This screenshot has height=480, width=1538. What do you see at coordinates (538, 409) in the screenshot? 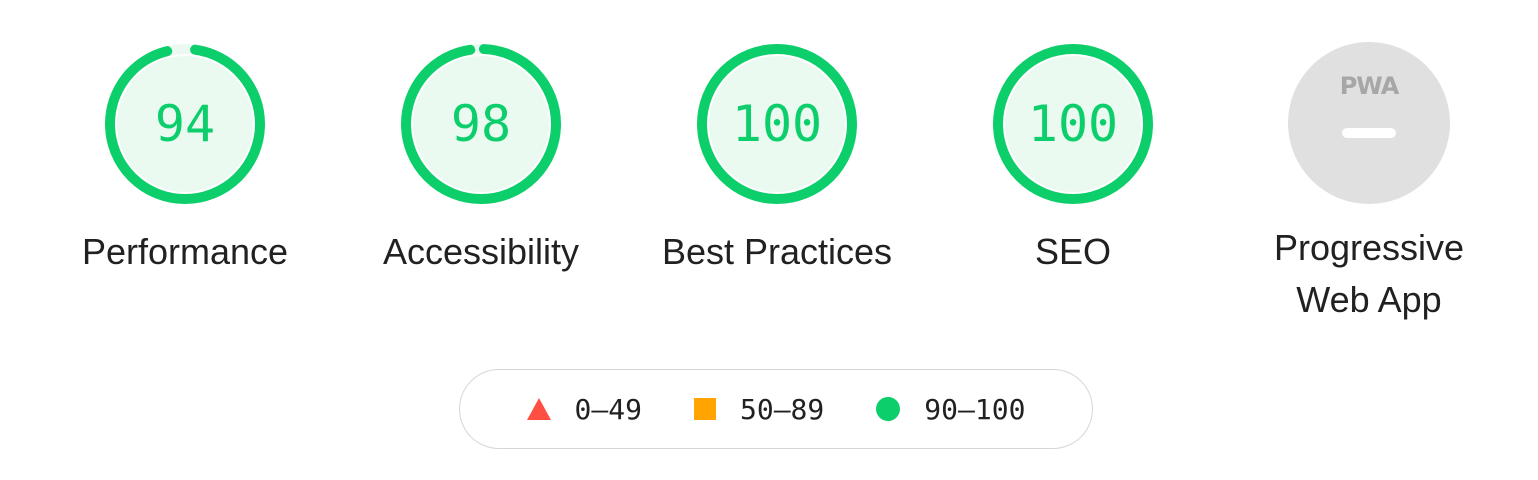
I see `triangle-icon` at bounding box center [538, 409].